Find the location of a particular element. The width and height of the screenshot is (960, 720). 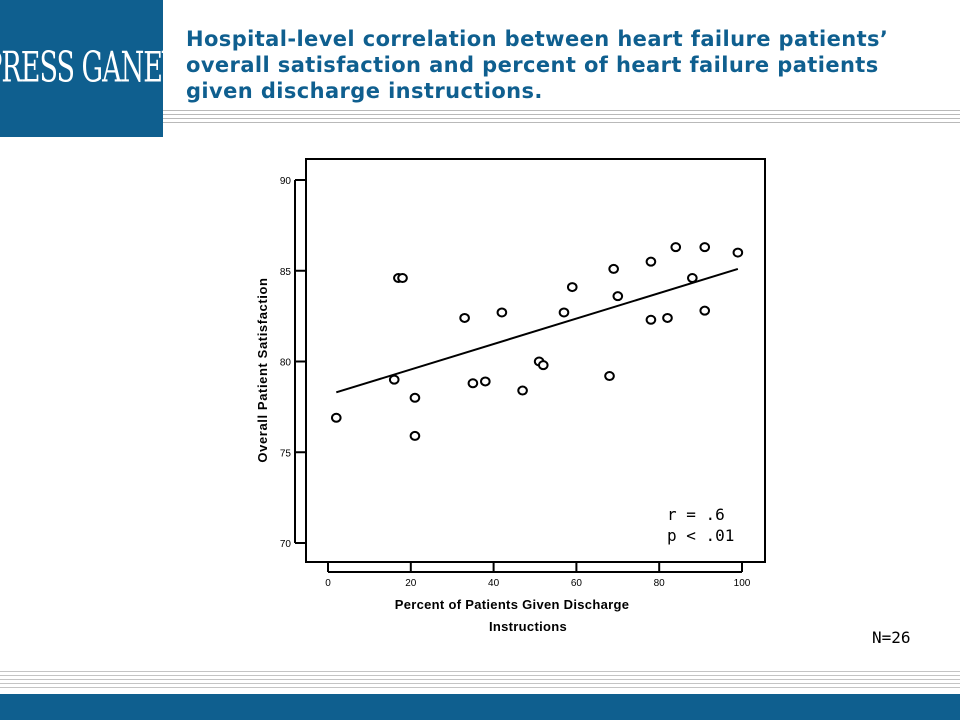

y-tick-label: 70 is located at coordinates (286, 544).